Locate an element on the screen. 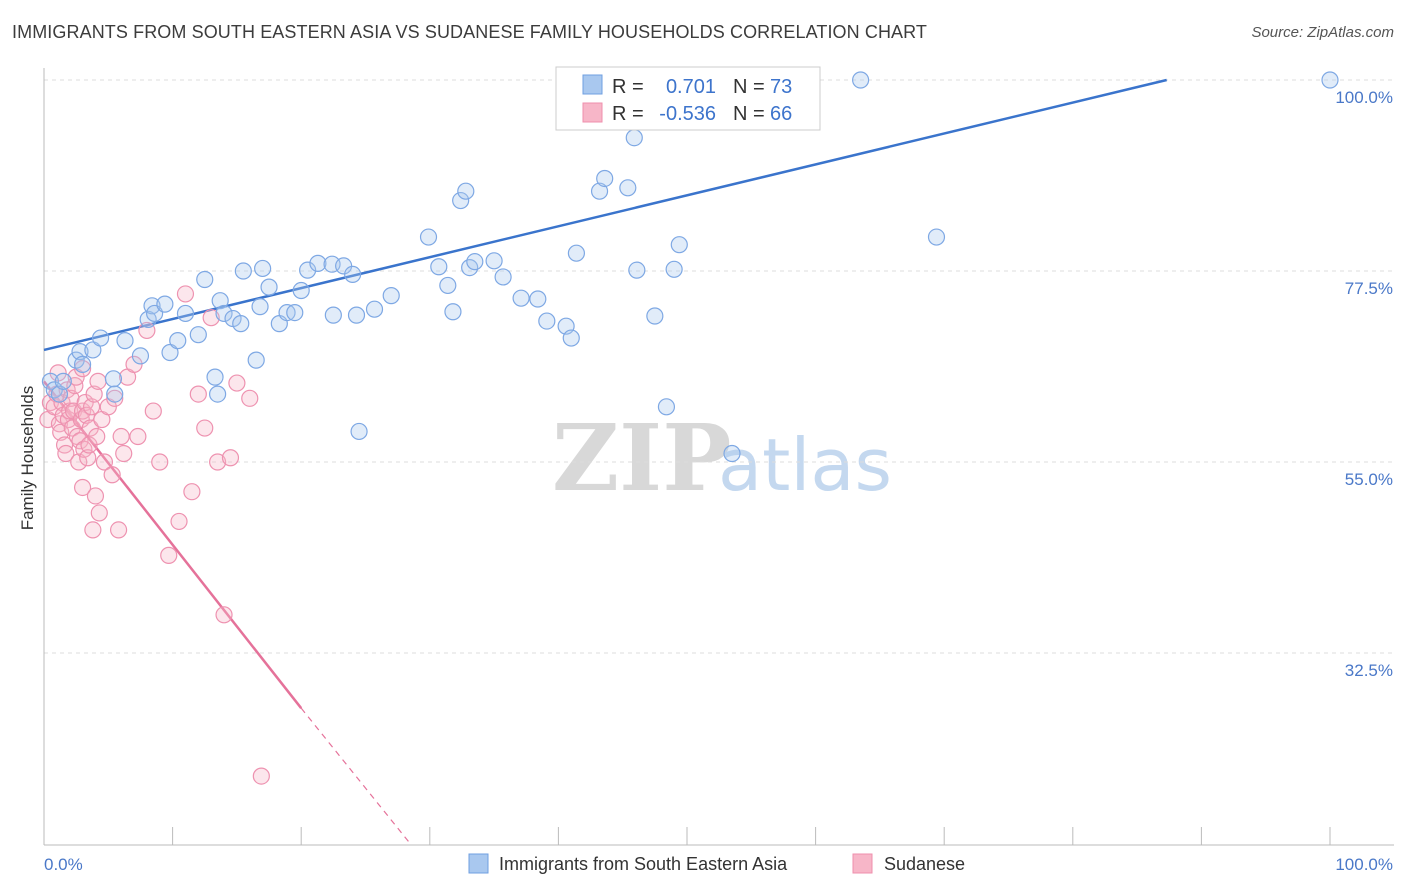 The height and width of the screenshot is (892, 1406). source-label: Source: ZipAtlas.com is located at coordinates (1322, 32).